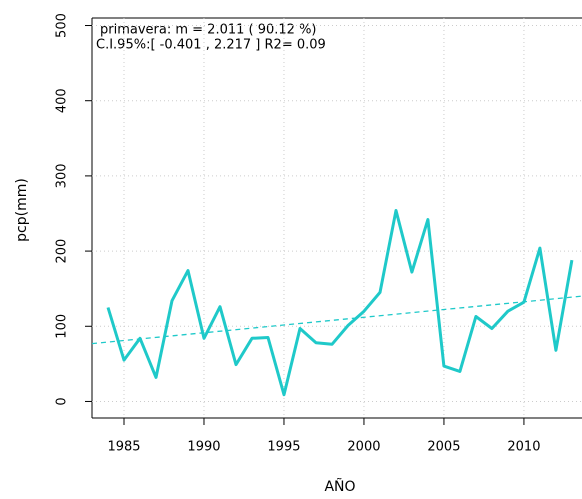 The image size is (582, 499). What do you see at coordinates (62, 401) in the screenshot?
I see `y-tick-label: 0` at bounding box center [62, 401].